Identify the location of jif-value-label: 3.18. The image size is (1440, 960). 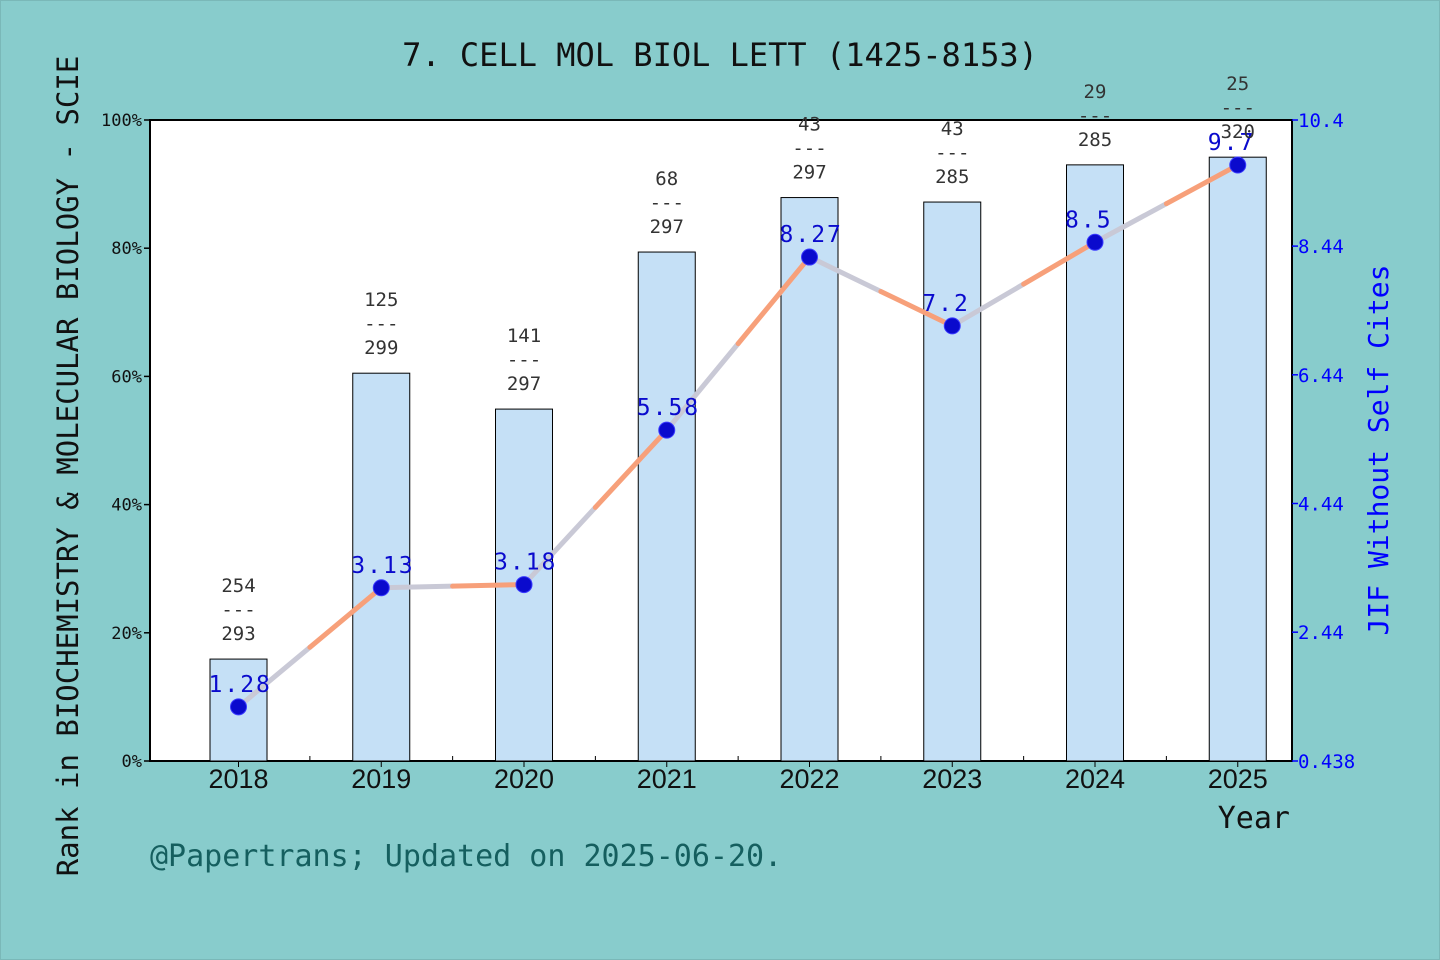
(525, 563).